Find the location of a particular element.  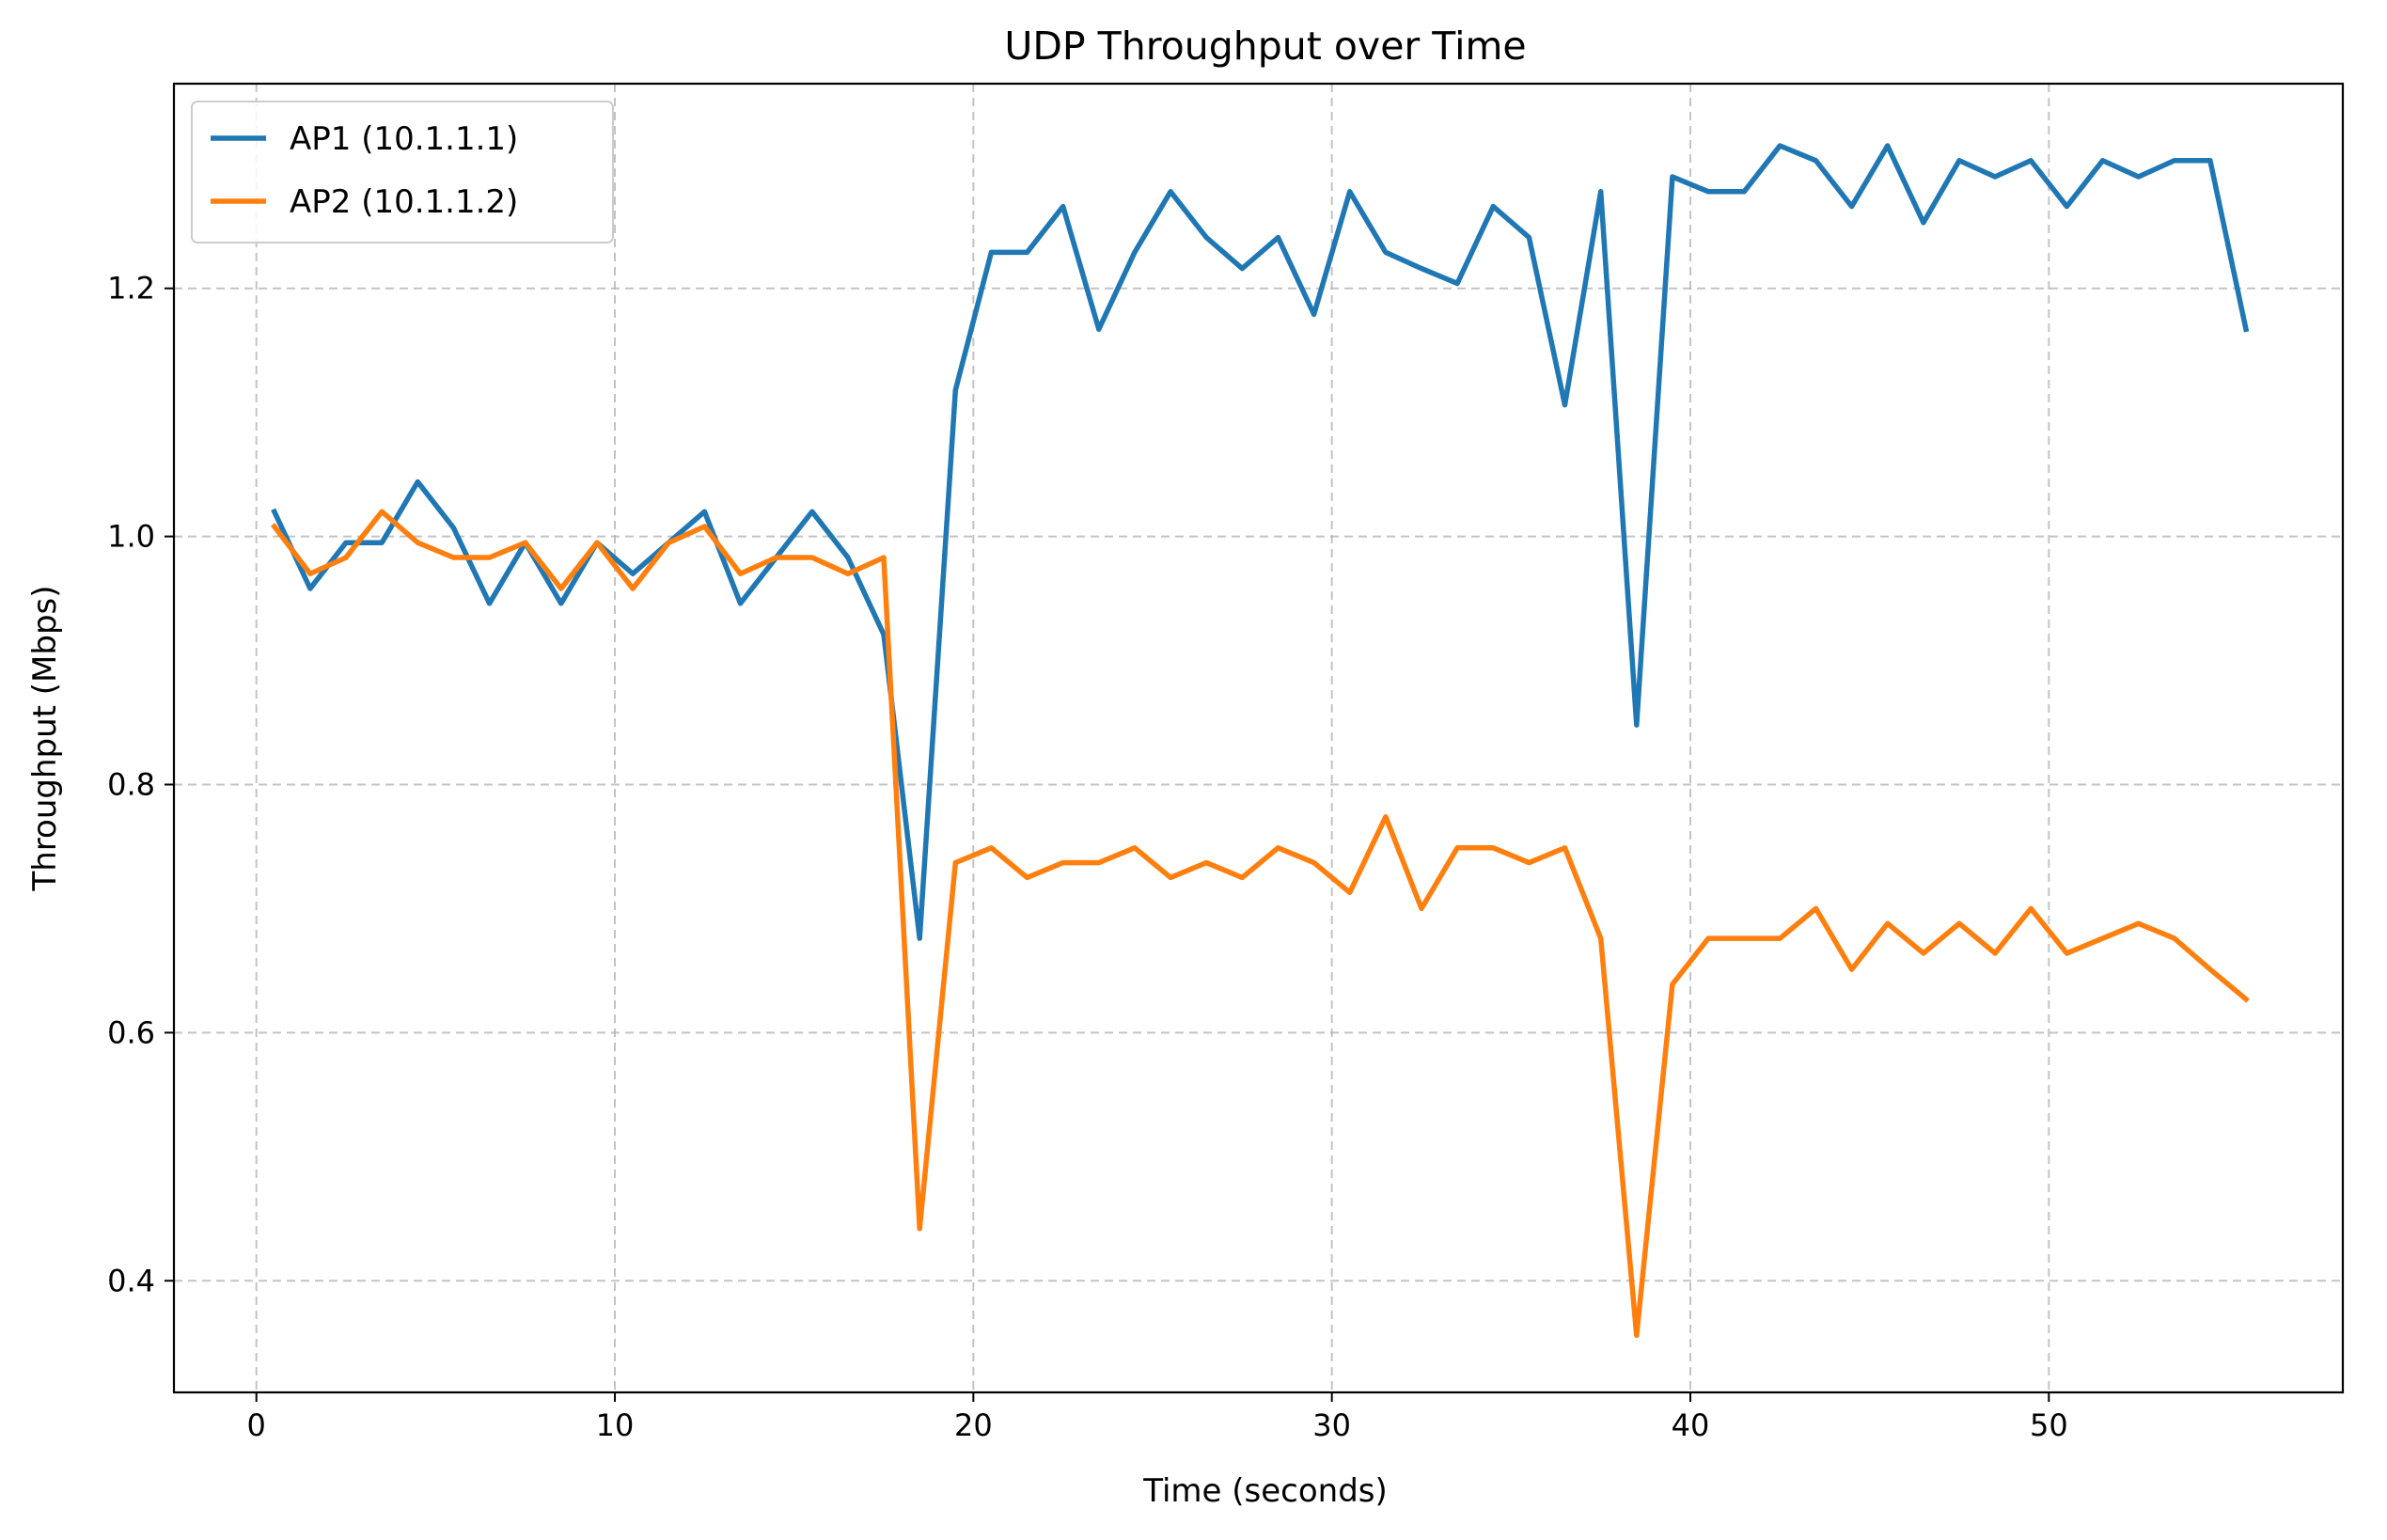

x-tick-label: 40 is located at coordinates (1691, 1425).